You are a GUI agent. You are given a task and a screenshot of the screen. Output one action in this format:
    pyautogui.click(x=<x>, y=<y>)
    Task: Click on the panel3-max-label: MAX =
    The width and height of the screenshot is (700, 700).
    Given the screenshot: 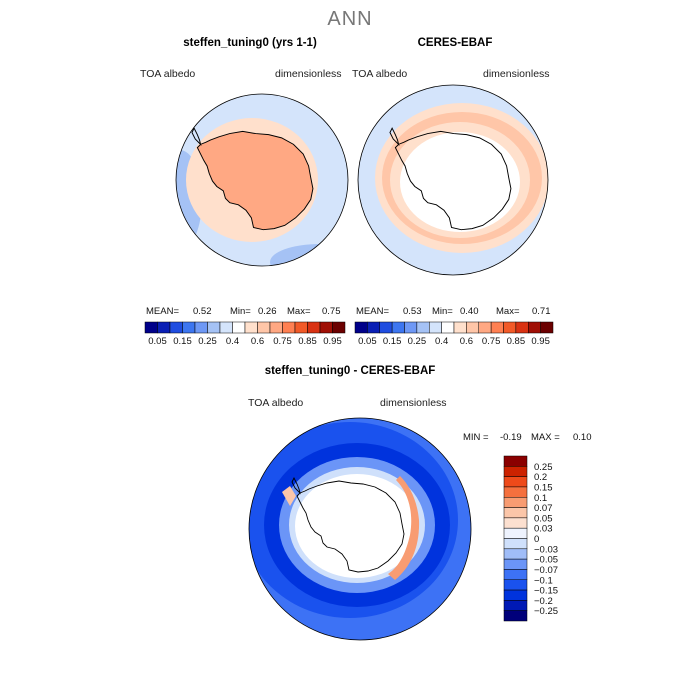 What is the action you would take?
    pyautogui.click(x=545, y=437)
    